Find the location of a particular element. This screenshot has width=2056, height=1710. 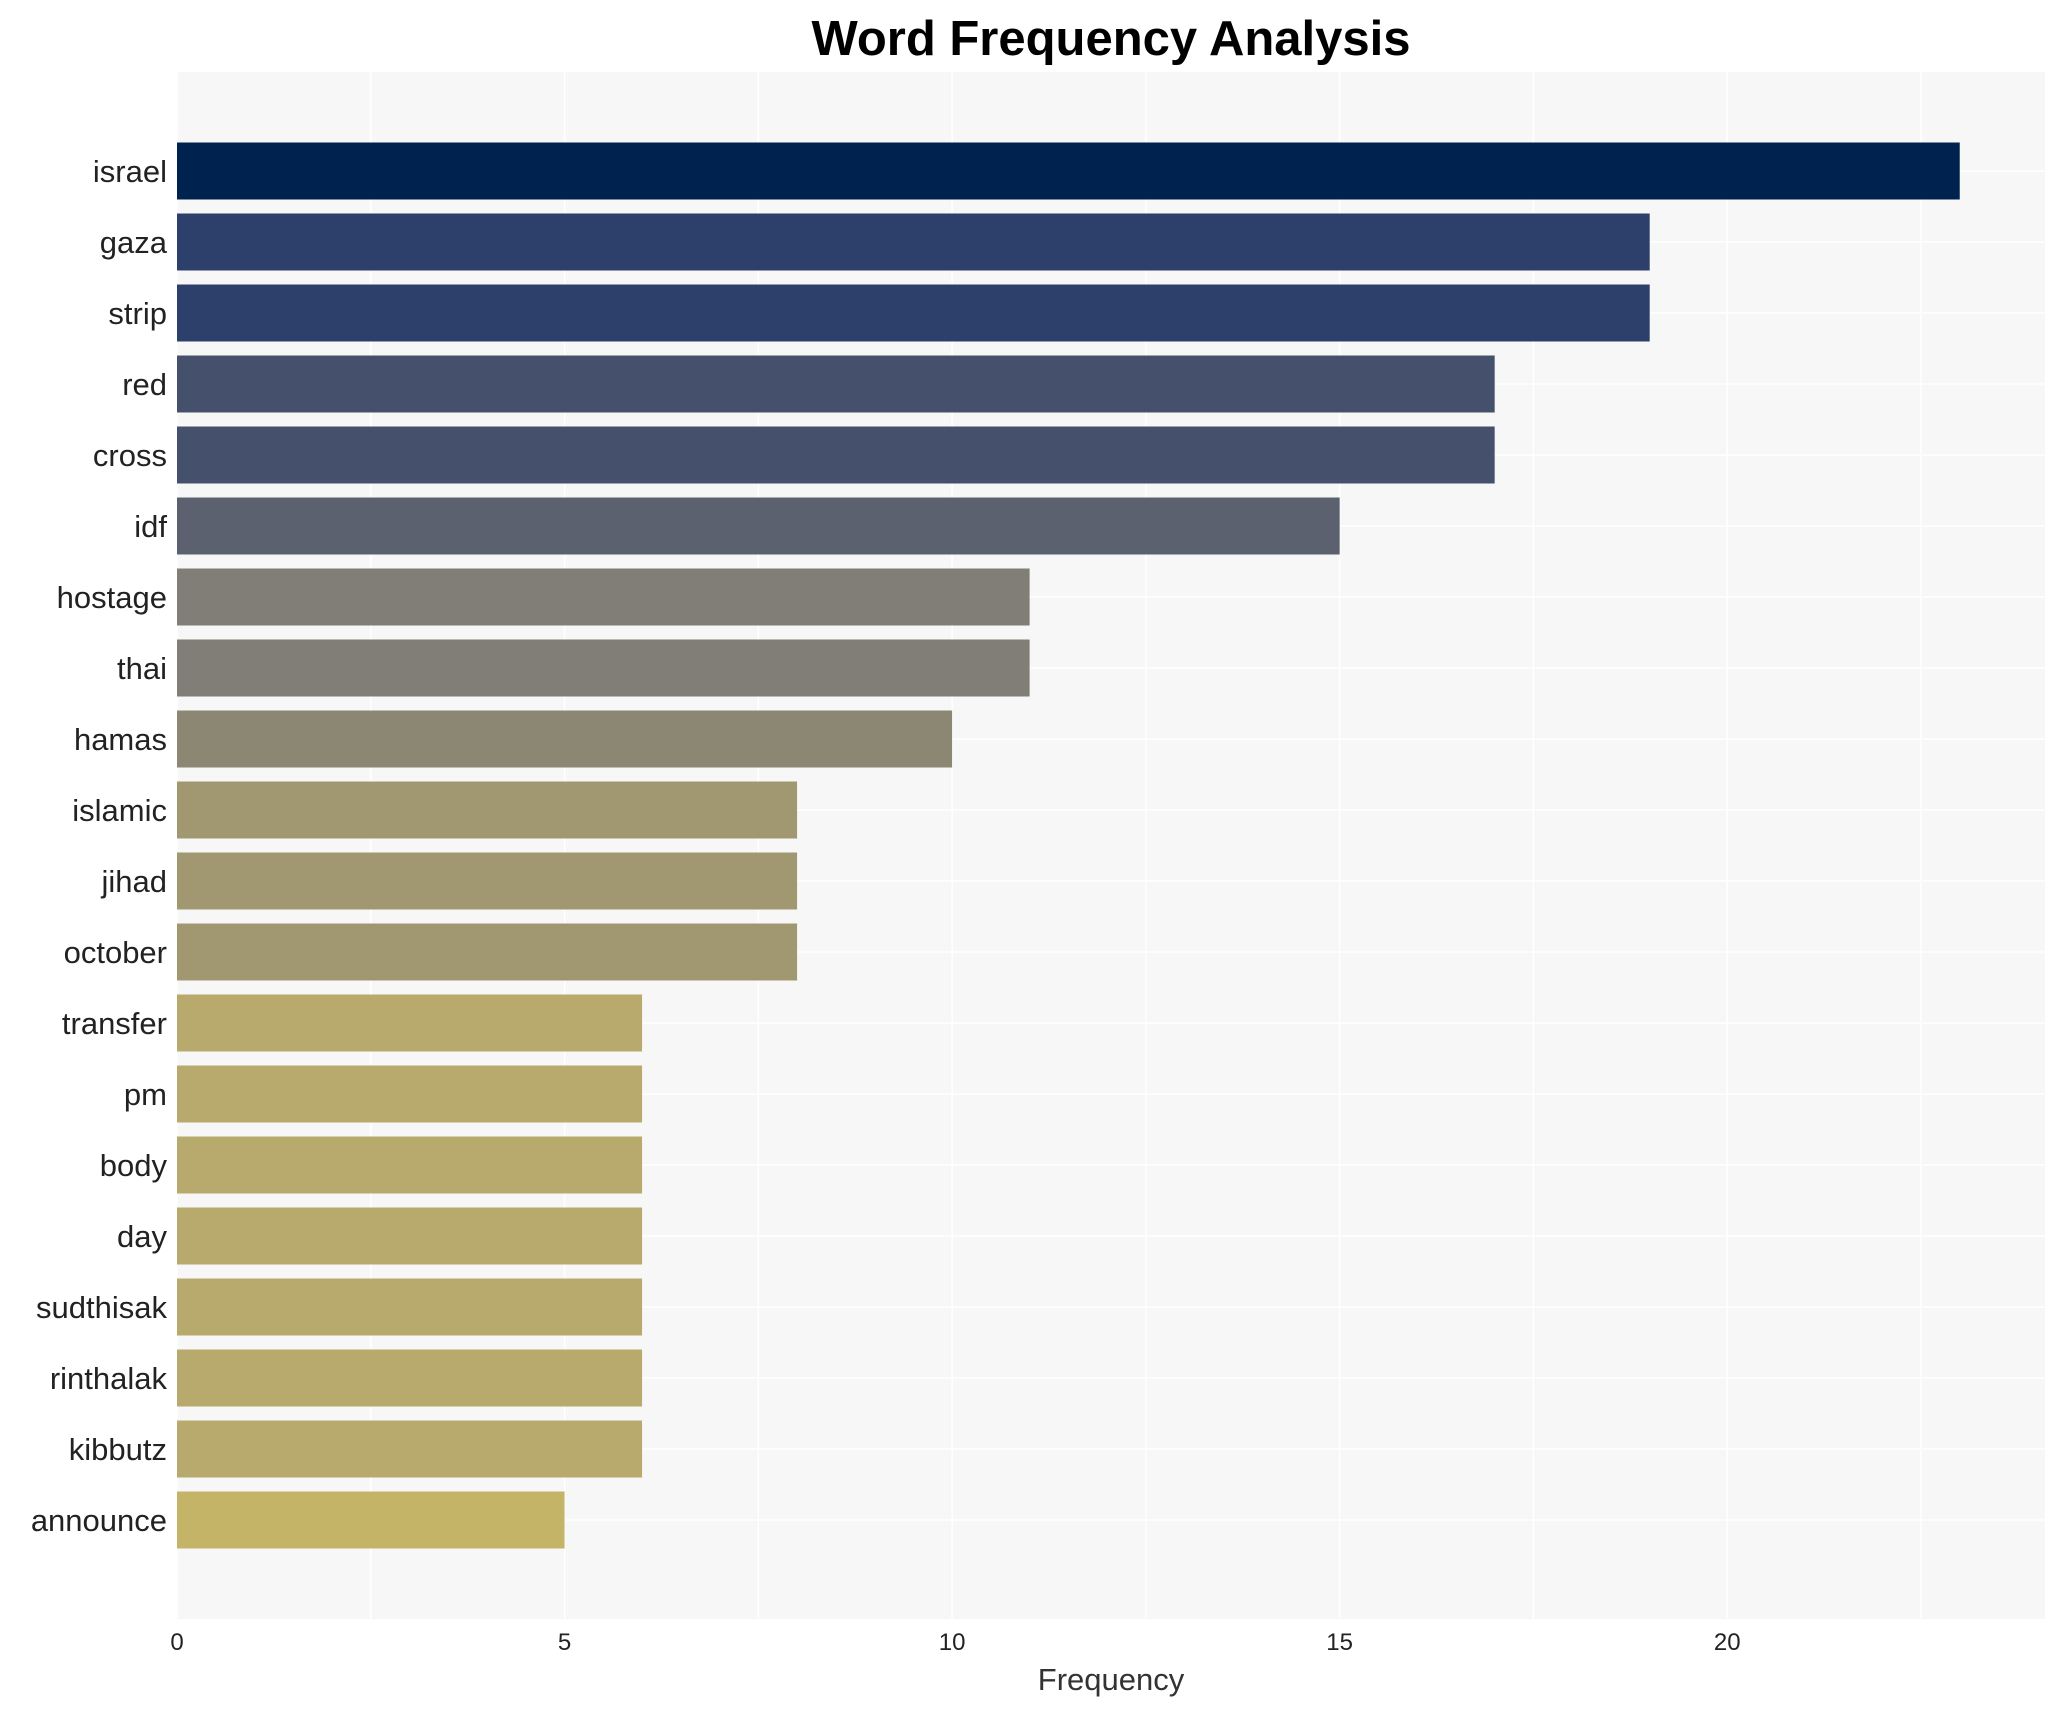

category-label-announce: announce is located at coordinates (99, 1520).